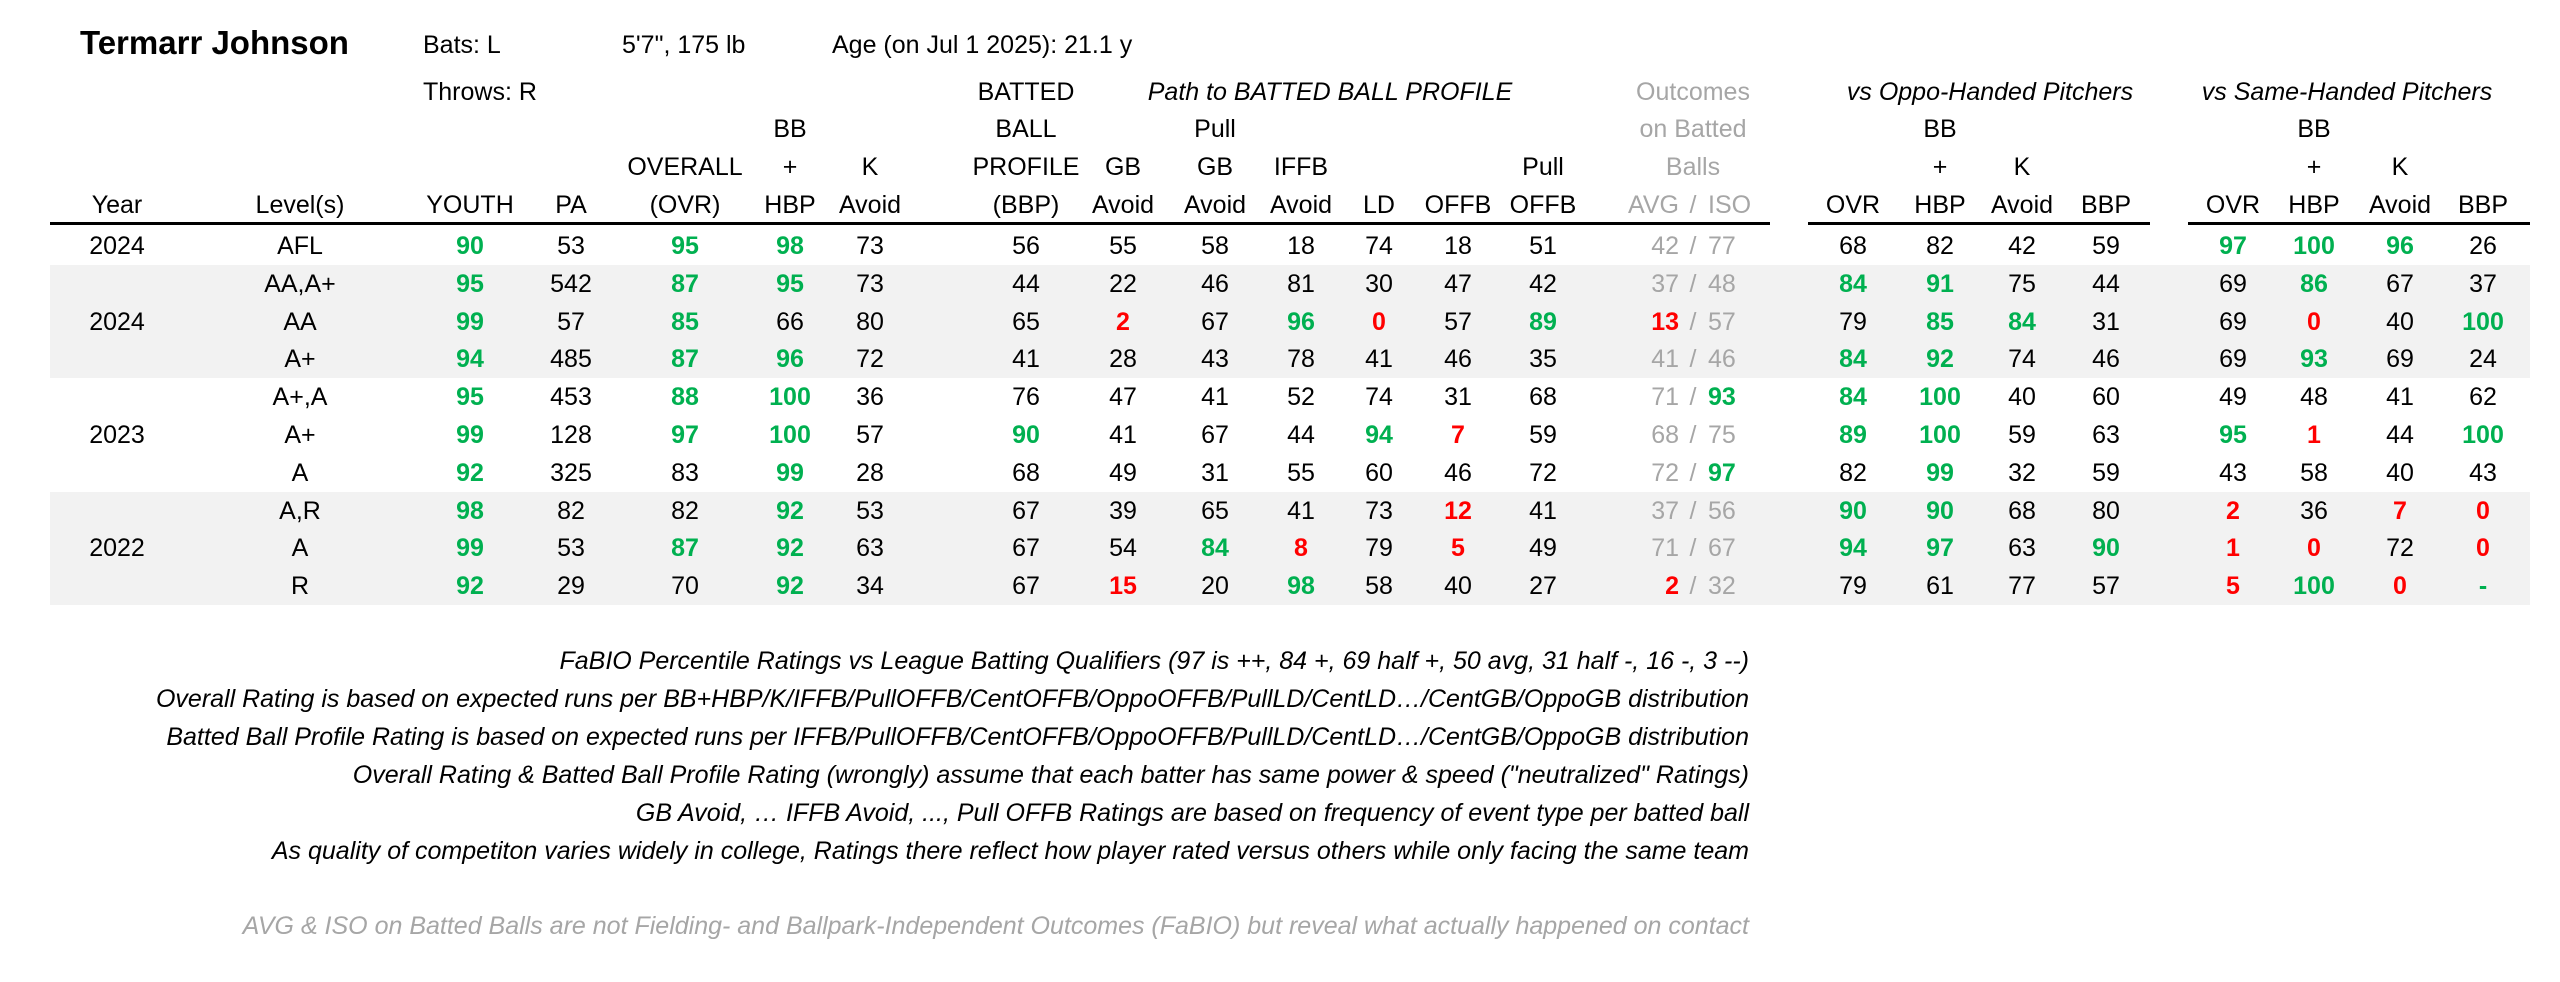 The width and height of the screenshot is (2560, 982). I want to click on header-bbp-4: (BBP), so click(1026, 205).